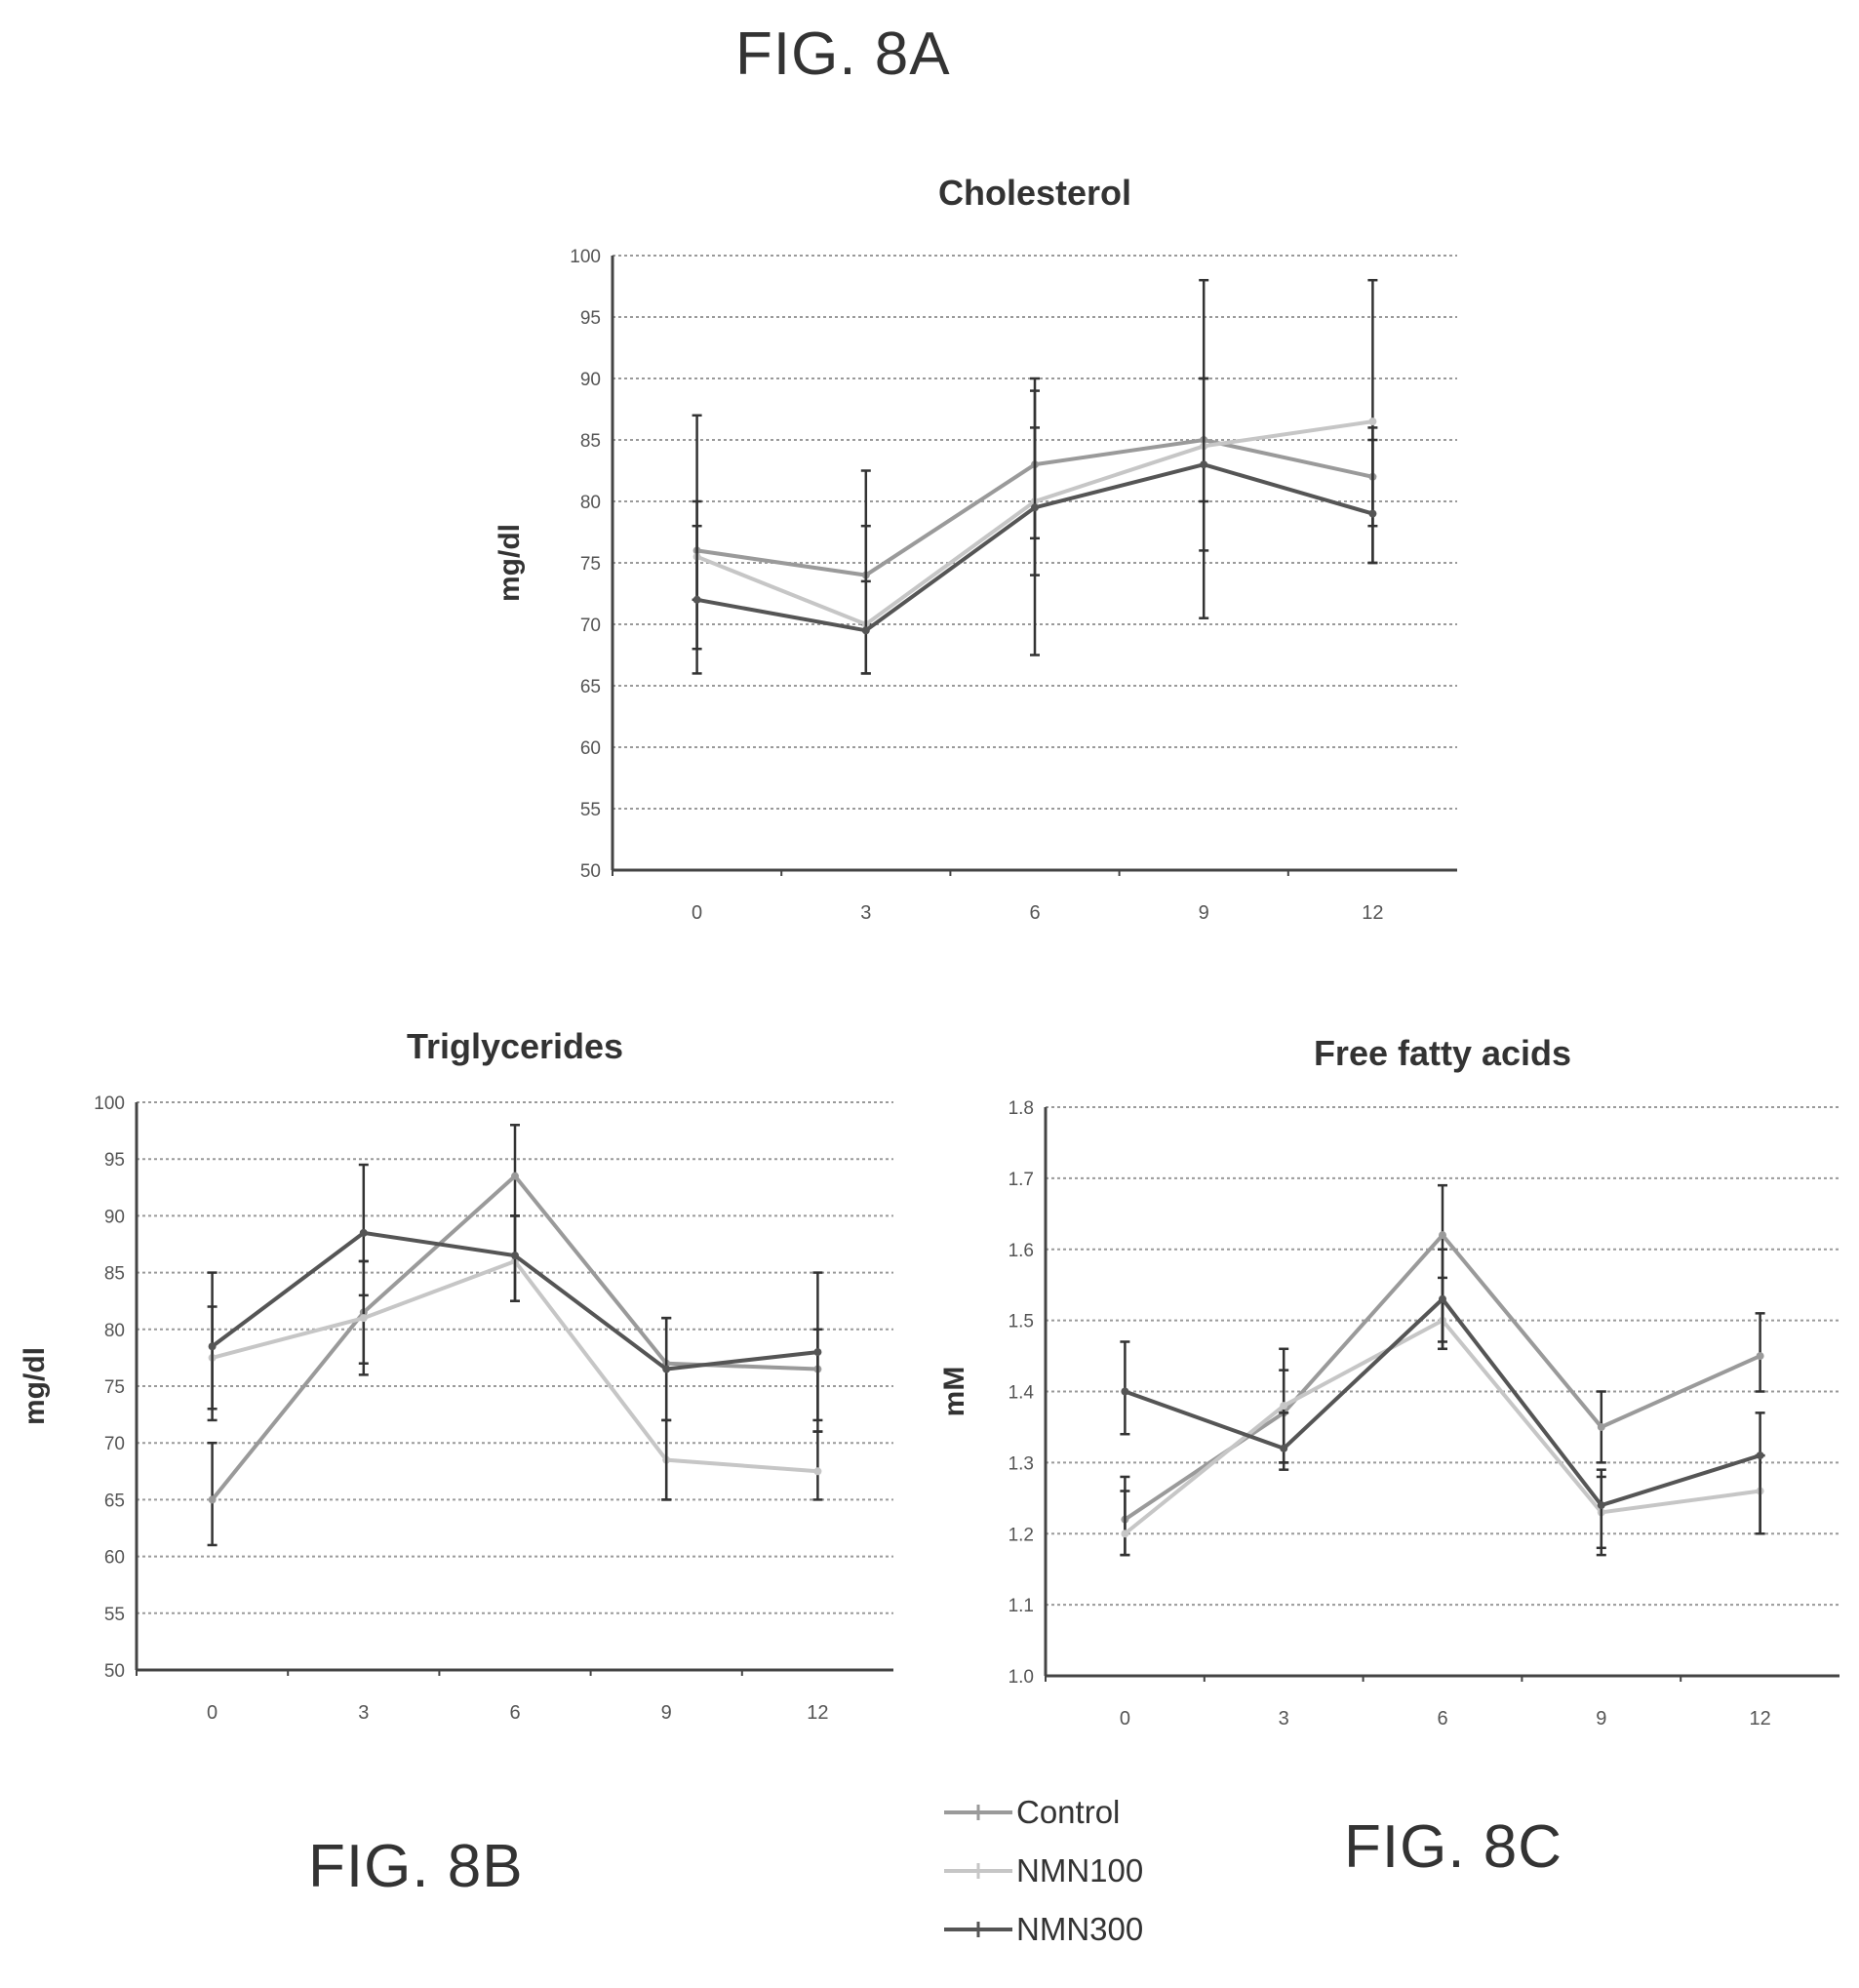 The width and height of the screenshot is (1859, 1988). Describe the element at coordinates (514, 1713) in the screenshot. I see `triglycerides-xtick-label: 6` at that location.